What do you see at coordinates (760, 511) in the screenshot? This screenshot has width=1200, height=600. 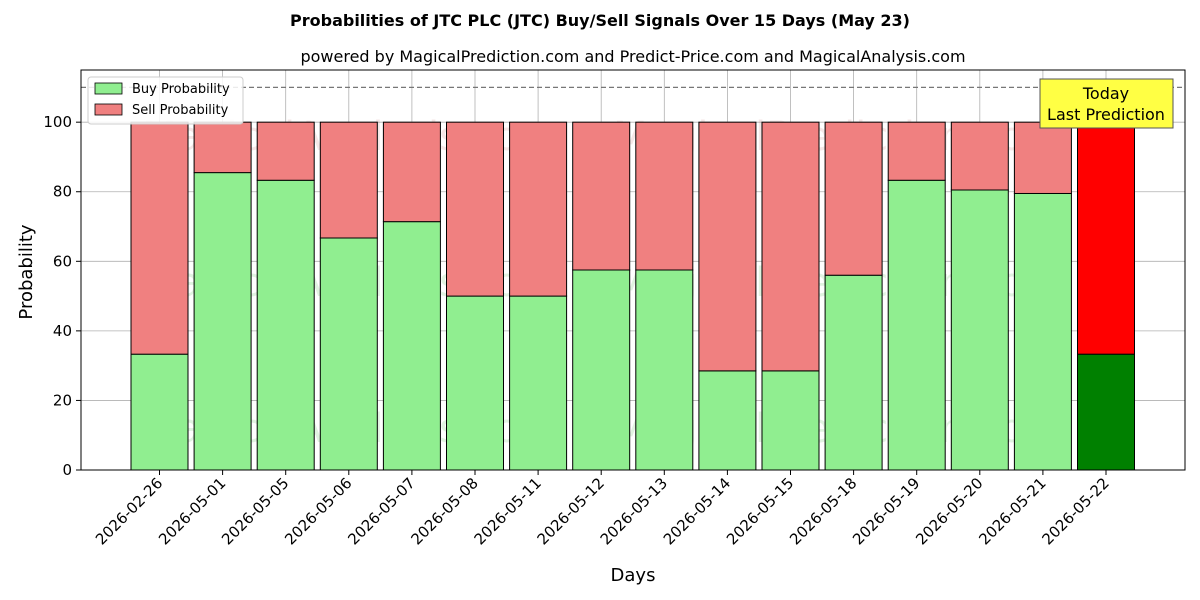 I see `x-tick-label: 2026-05-15` at bounding box center [760, 511].